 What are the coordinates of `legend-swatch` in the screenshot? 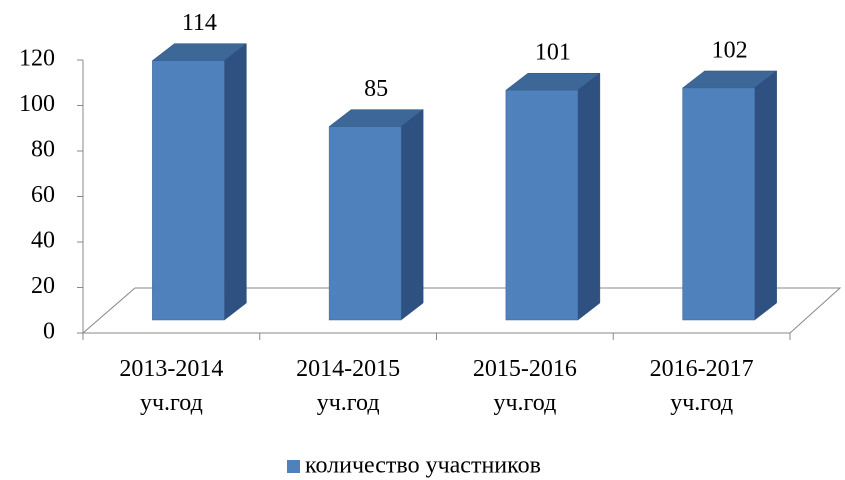 It's located at (293, 466).